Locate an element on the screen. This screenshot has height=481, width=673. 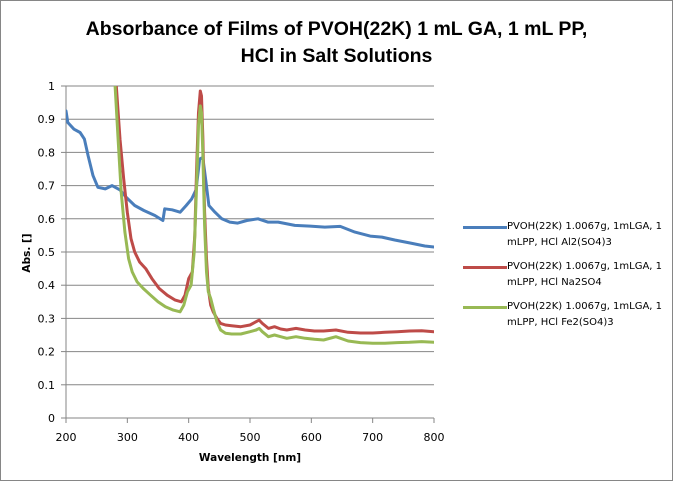
x-tick-label: 600 is located at coordinates (311, 437).